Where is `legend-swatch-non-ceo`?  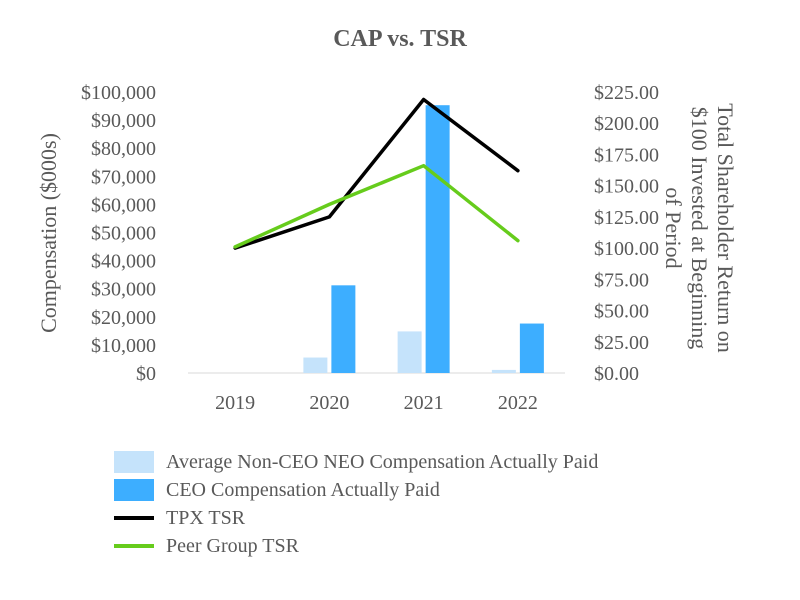 legend-swatch-non-ceo is located at coordinates (134, 462).